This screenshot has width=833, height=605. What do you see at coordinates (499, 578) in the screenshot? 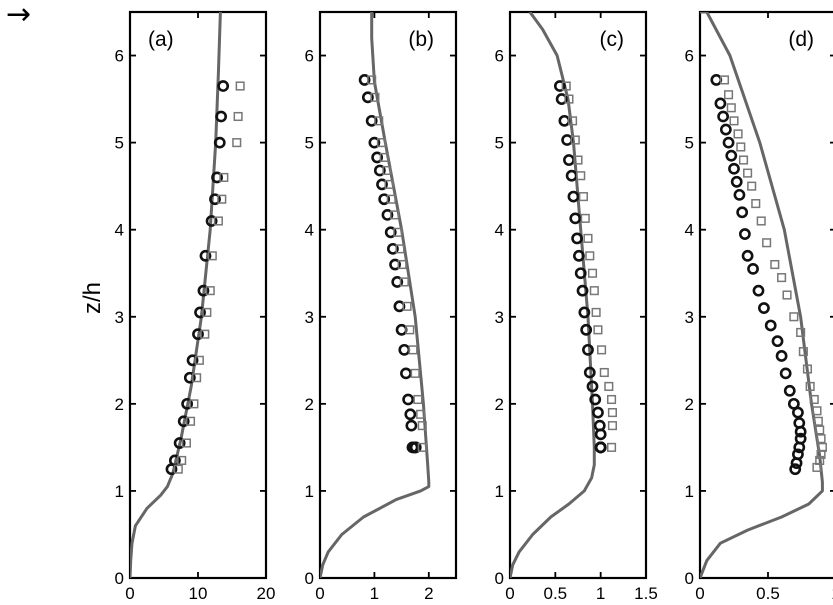
I see `y-tick-label: 0` at bounding box center [499, 578].